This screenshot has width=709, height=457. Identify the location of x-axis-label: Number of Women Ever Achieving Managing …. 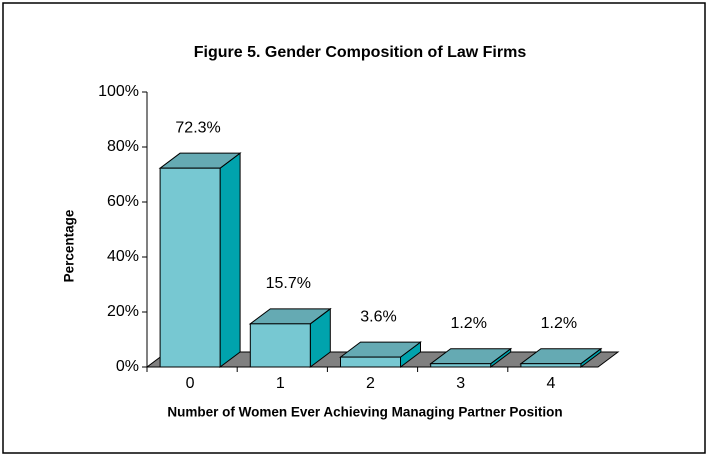
(364, 412).